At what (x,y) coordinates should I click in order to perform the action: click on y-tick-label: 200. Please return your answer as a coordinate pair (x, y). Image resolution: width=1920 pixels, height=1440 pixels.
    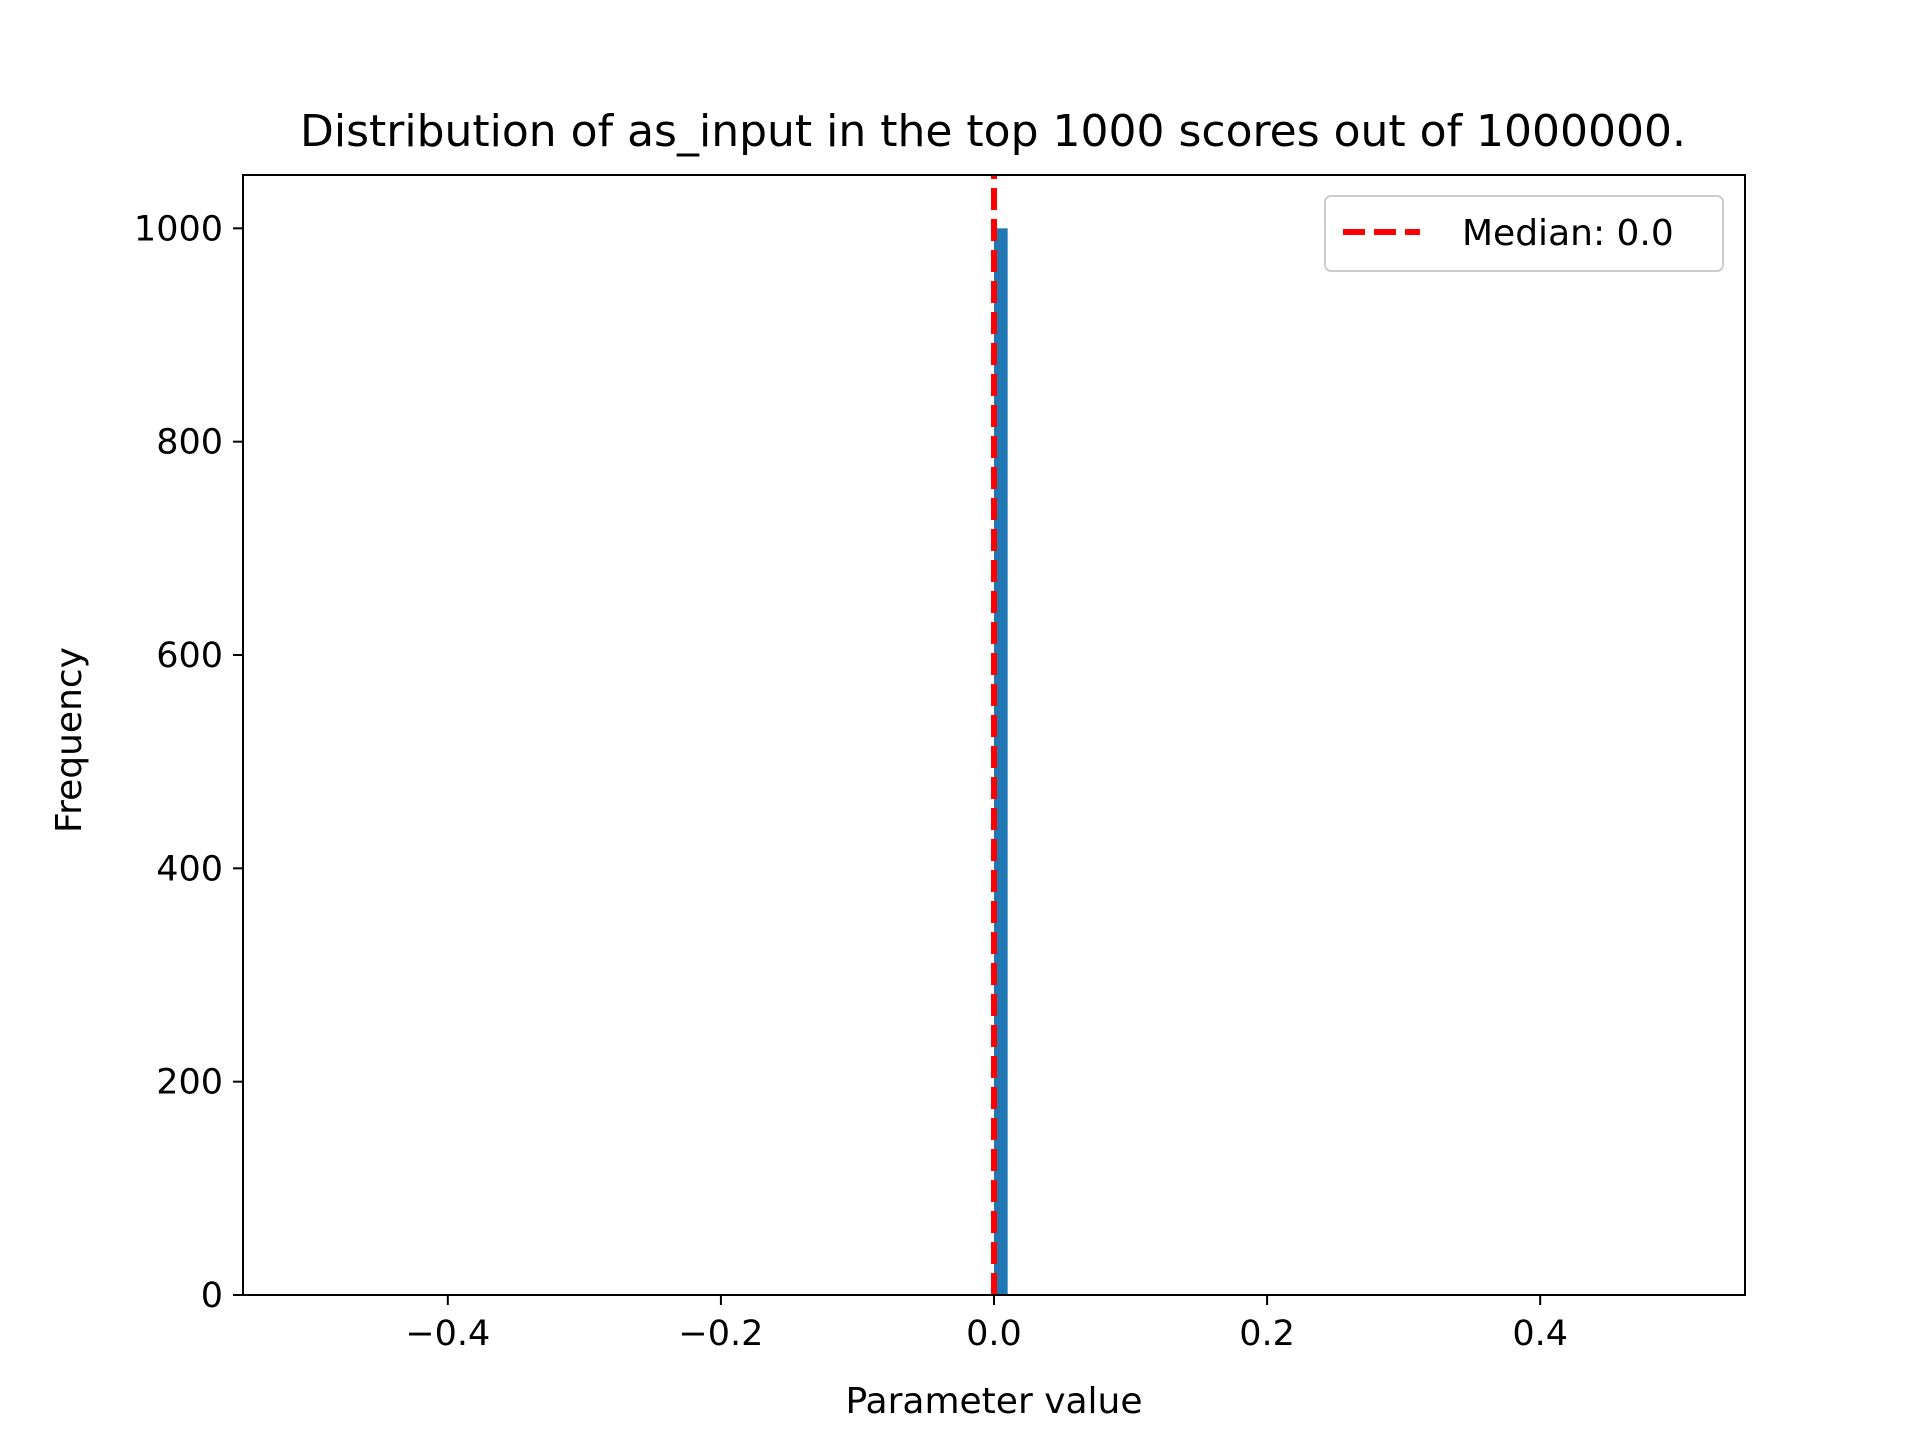
    Looking at the image, I should click on (189, 1083).